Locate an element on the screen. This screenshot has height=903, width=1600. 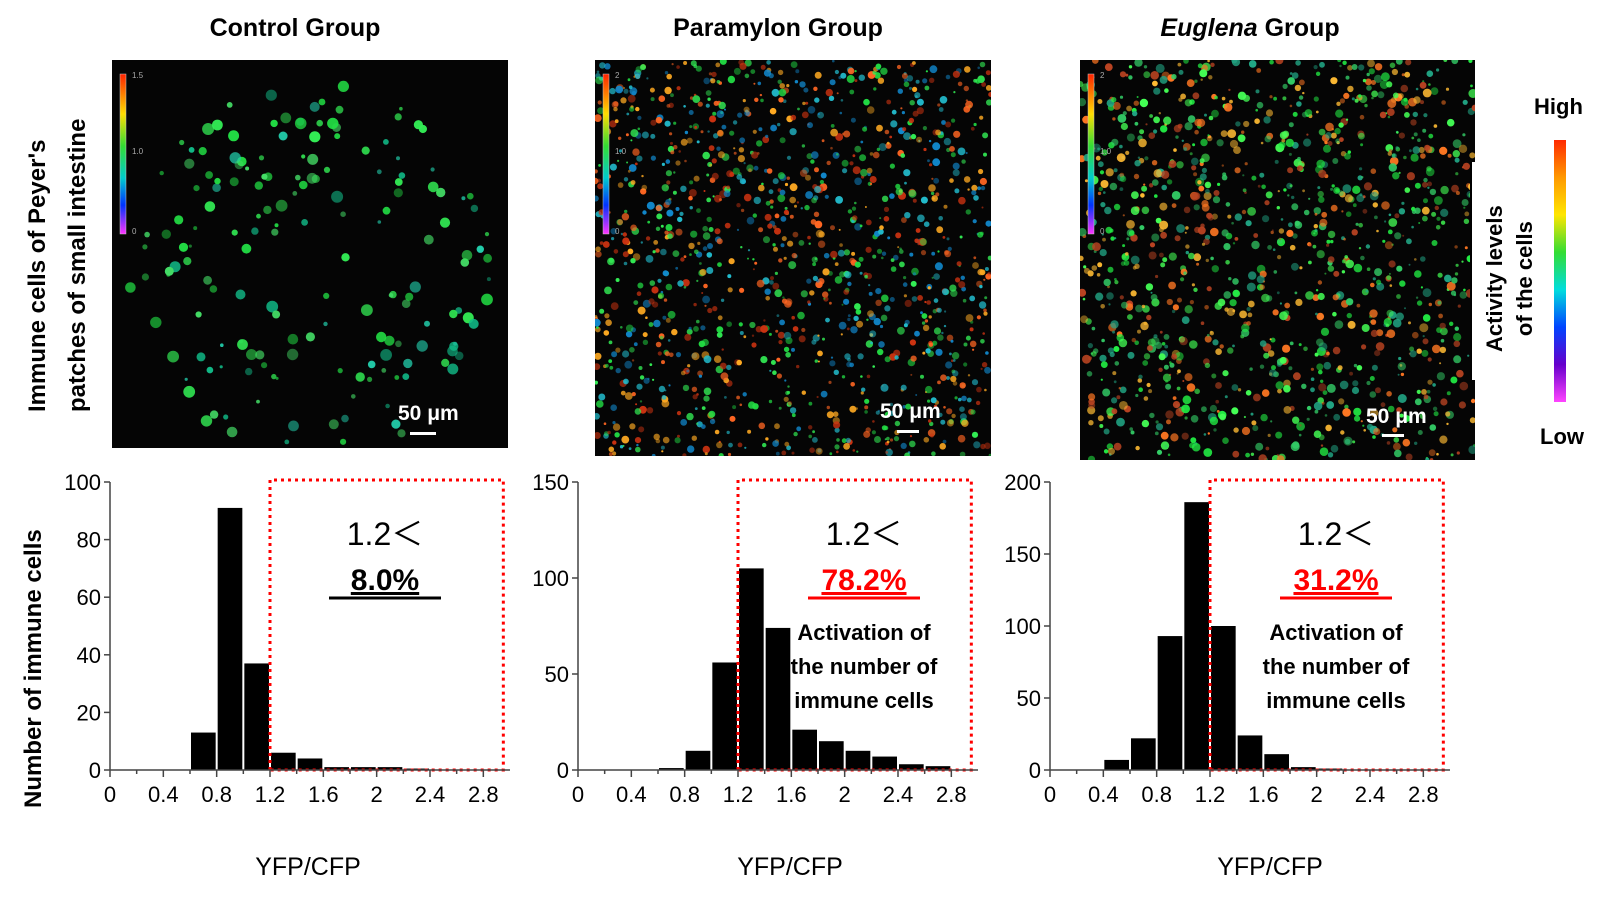
scale-bar-label: 50 μm is located at coordinates (428, 413).